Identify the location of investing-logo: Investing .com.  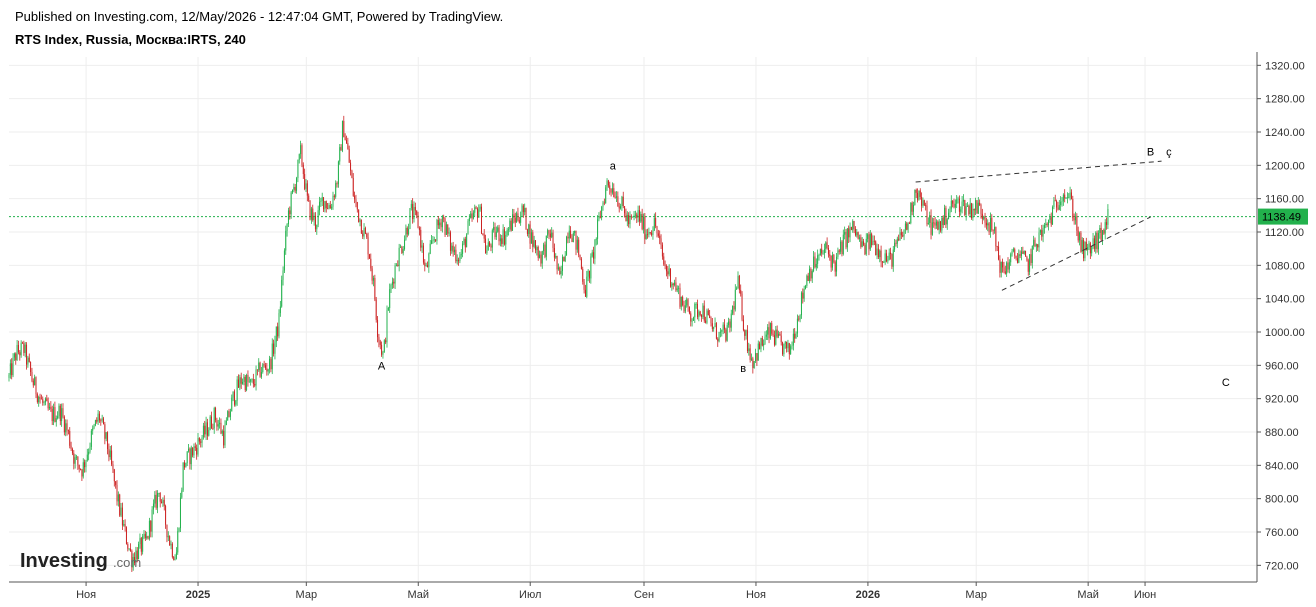
(80, 561).